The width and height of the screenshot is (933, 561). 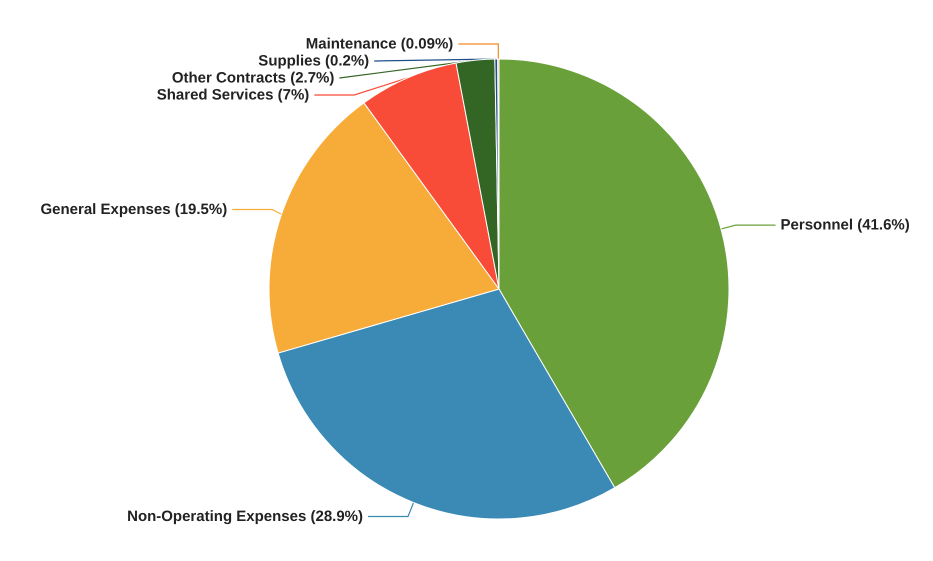 What do you see at coordinates (233, 95) in the screenshot?
I see `slice-label: Shared Services (7%)` at bounding box center [233, 95].